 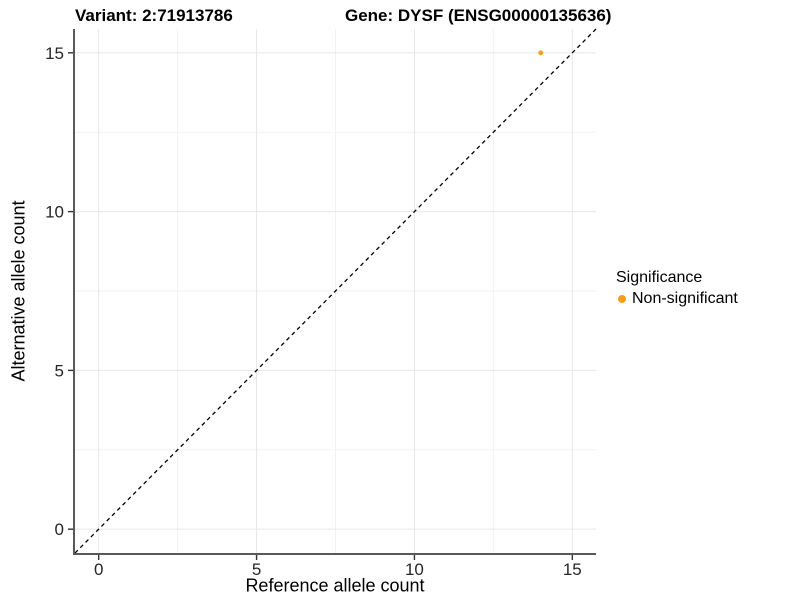 I want to click on y-axis-title: Alternative allele count, so click(x=18, y=291).